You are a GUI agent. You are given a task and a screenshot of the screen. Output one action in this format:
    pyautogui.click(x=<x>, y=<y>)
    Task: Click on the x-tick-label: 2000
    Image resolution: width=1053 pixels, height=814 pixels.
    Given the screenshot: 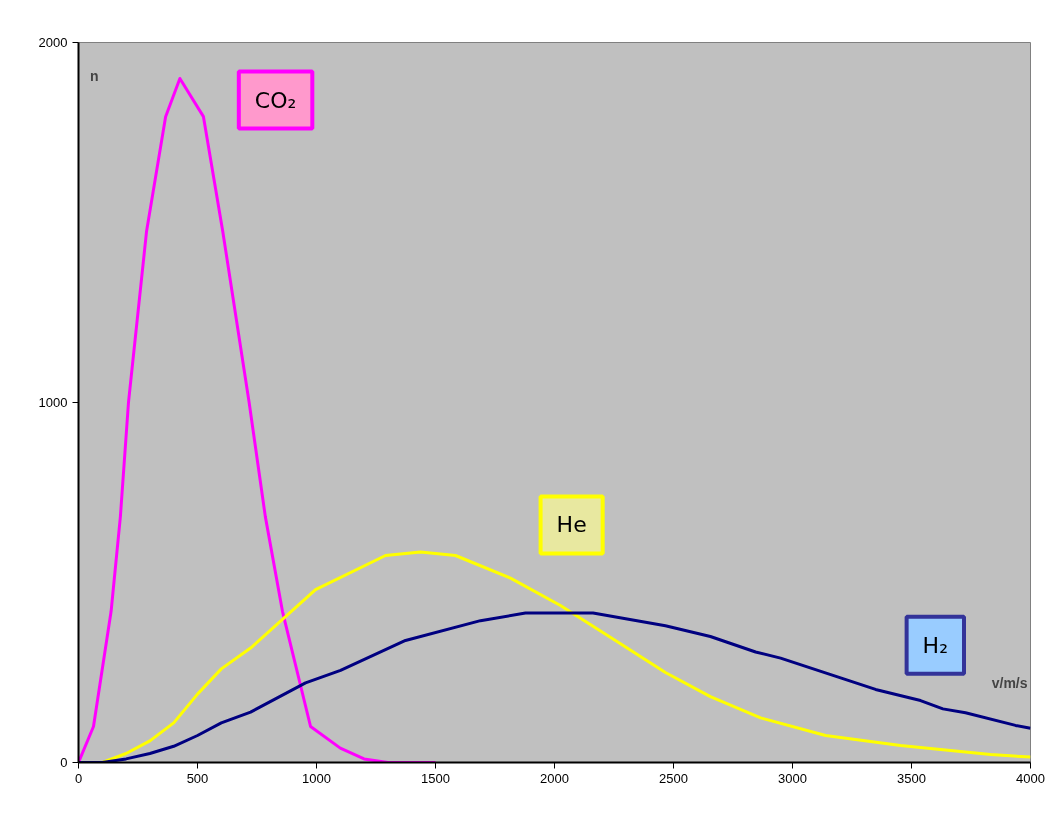 What is the action you would take?
    pyautogui.click(x=554, y=778)
    